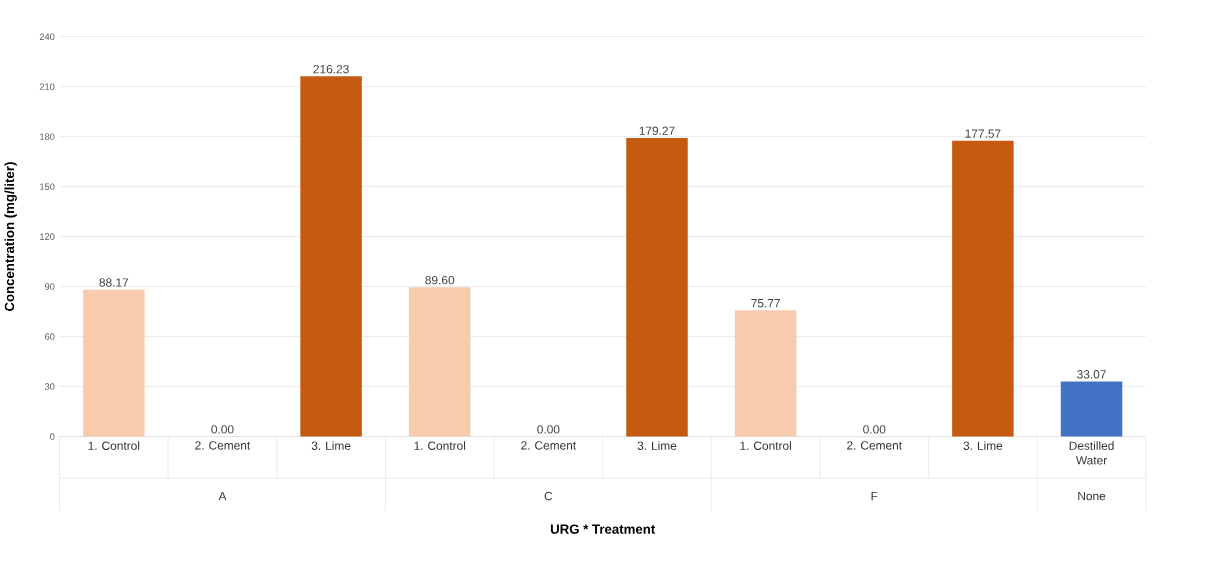  Describe the element at coordinates (765, 303) in the screenshot. I see `data-label: 75.77` at that location.